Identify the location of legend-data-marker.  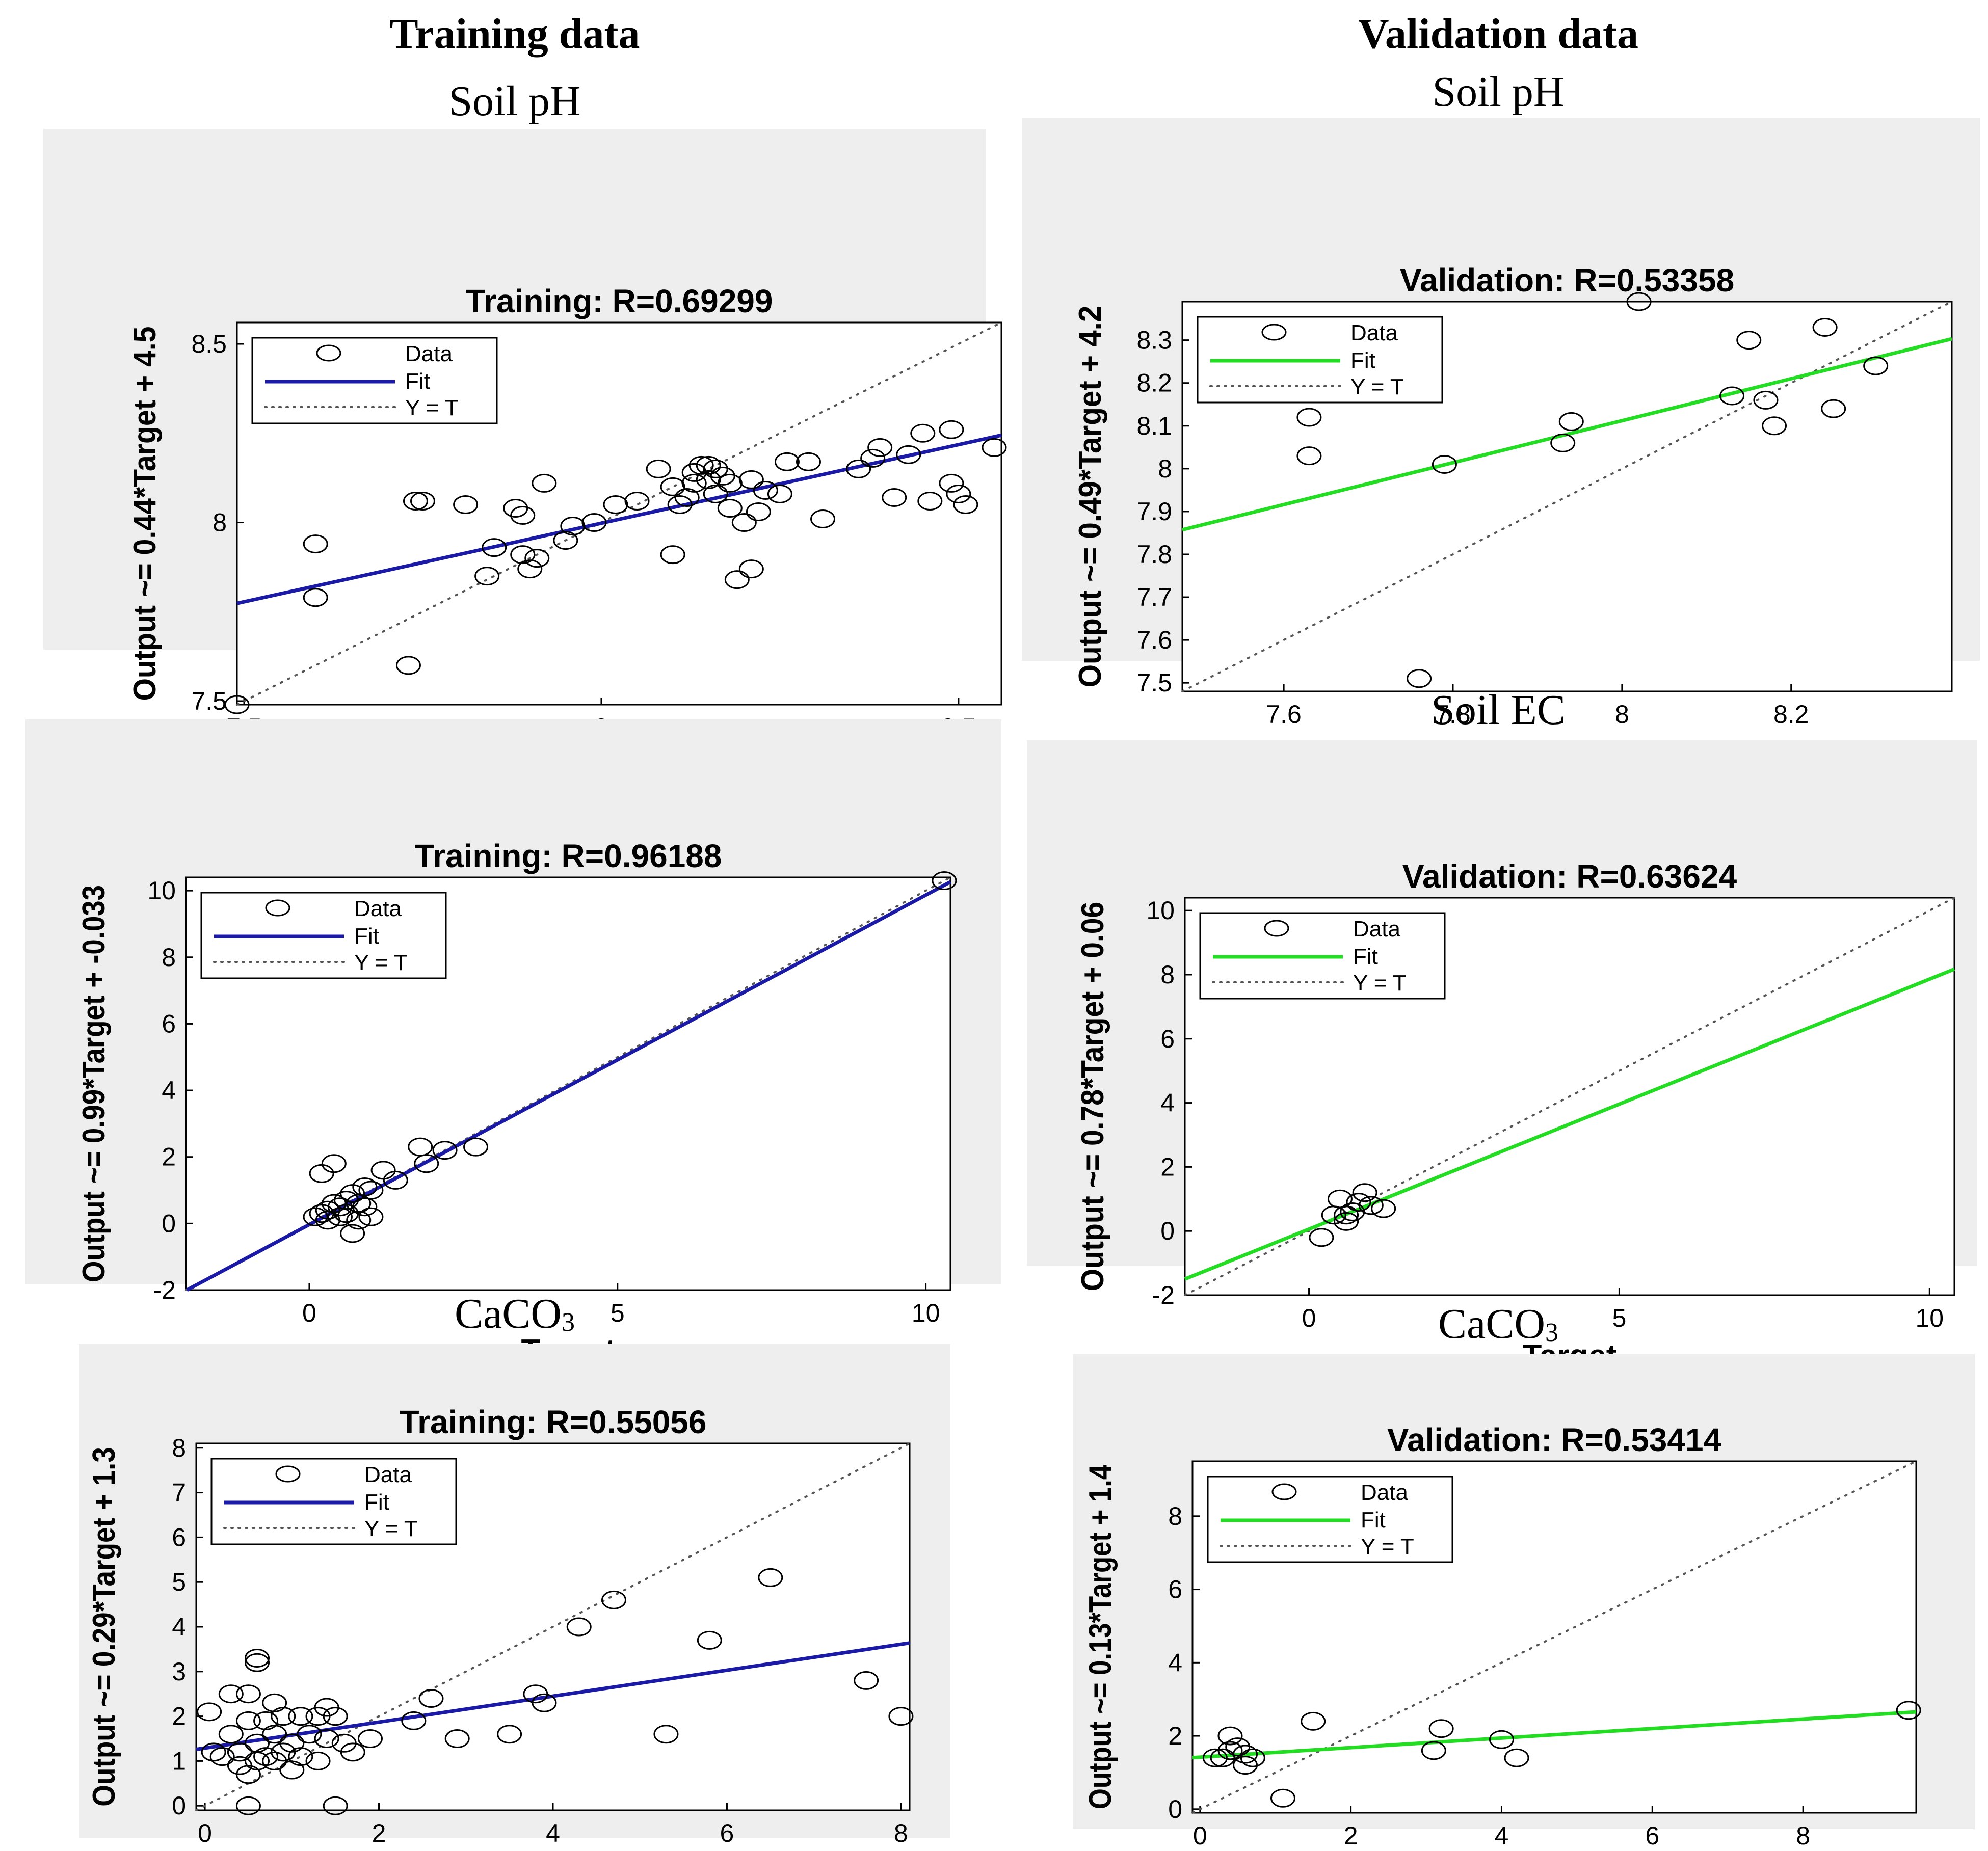
(288, 1474).